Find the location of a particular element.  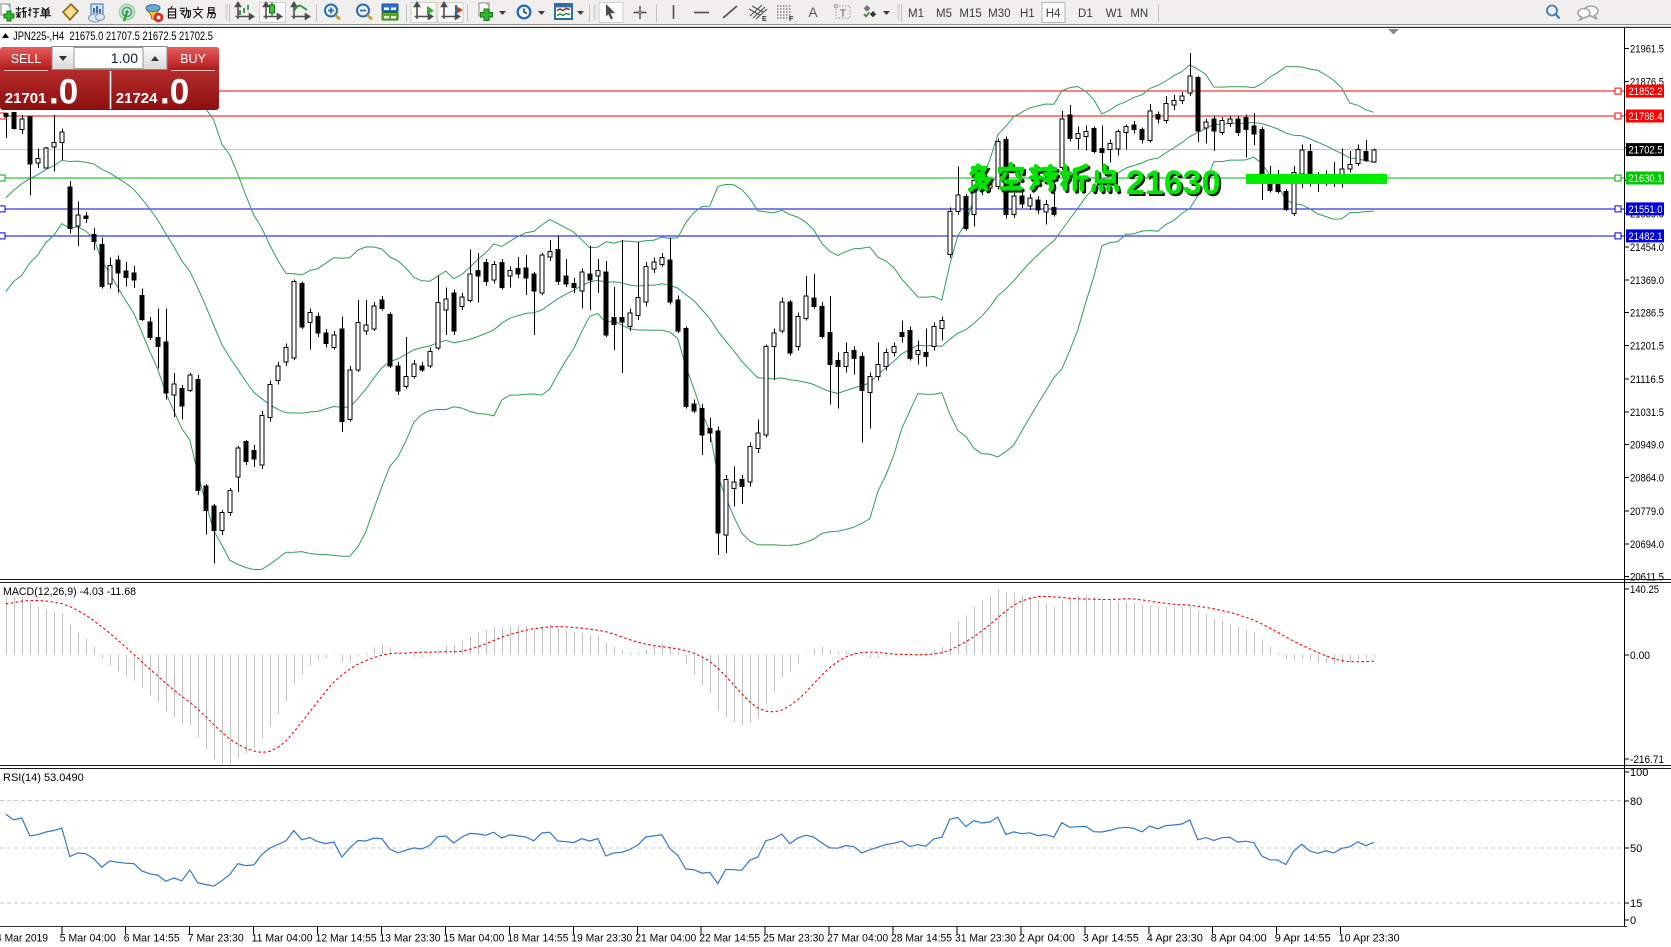

svg-text: 21454.0 is located at coordinates (1647, 248).